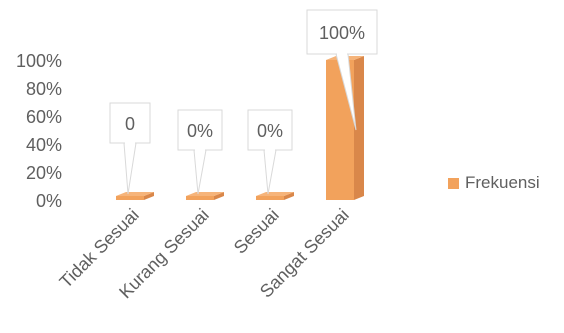  I want to click on y-tick-label: 80%, so click(44, 89).